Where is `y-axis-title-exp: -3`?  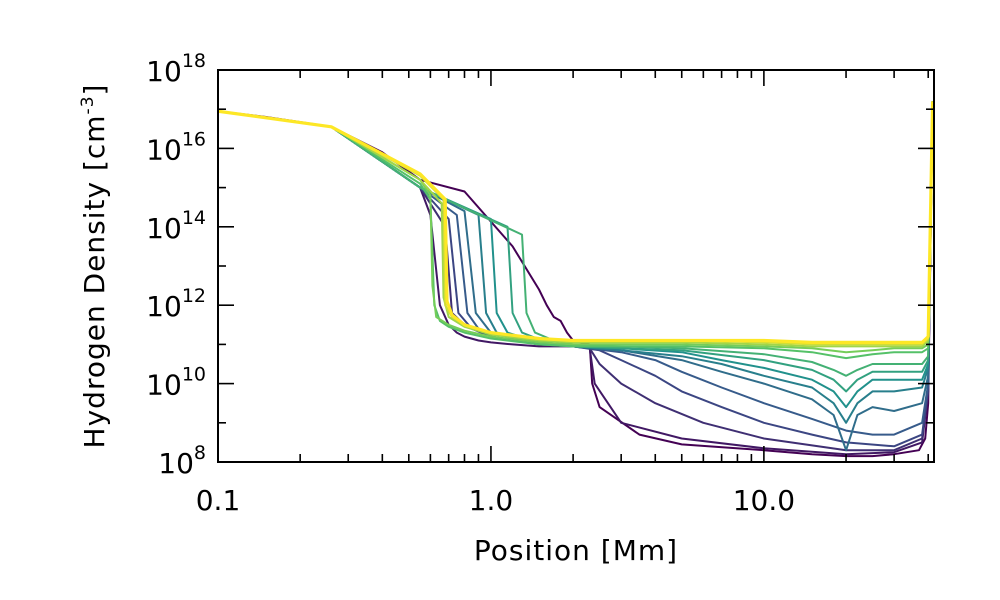
y-axis-title-exp: -3 is located at coordinates (88, 104).